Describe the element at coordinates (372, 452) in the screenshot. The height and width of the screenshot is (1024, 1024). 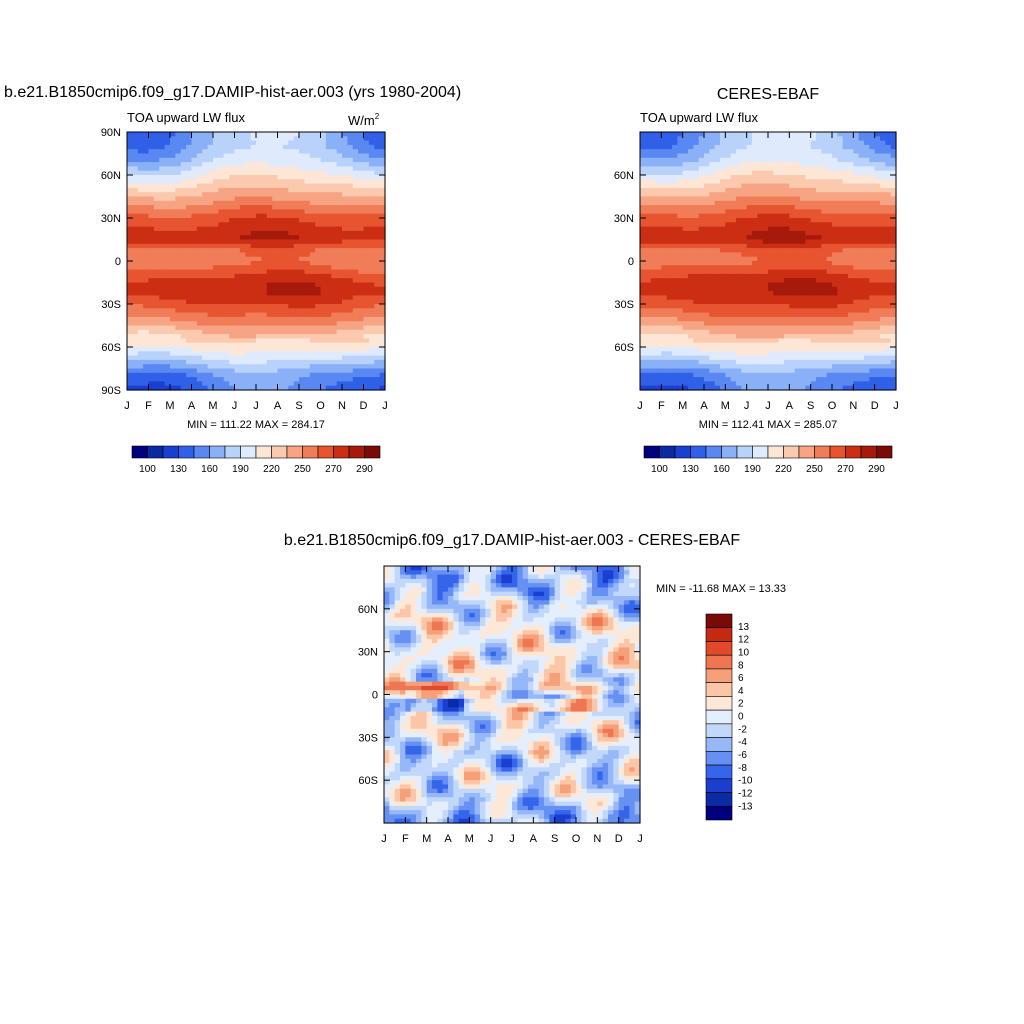
I see `model-panel-colorbar-box` at that location.